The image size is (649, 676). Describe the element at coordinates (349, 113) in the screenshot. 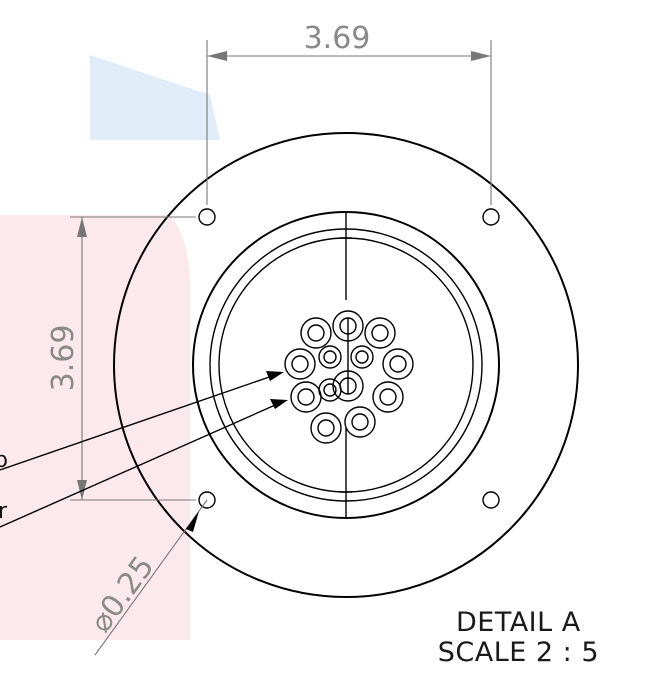

I see `dimension-horizontal: 3.69` at that location.